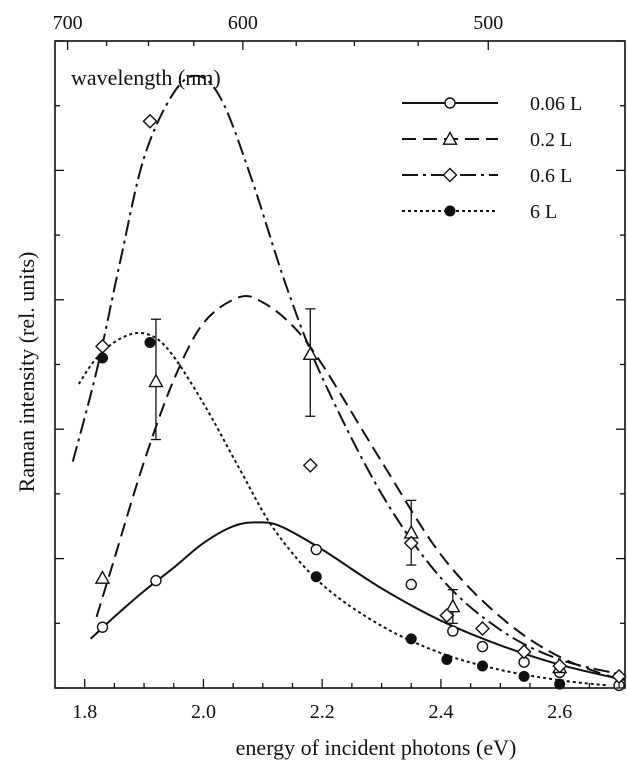  I want to click on top-tick-label: 500, so click(488, 23).